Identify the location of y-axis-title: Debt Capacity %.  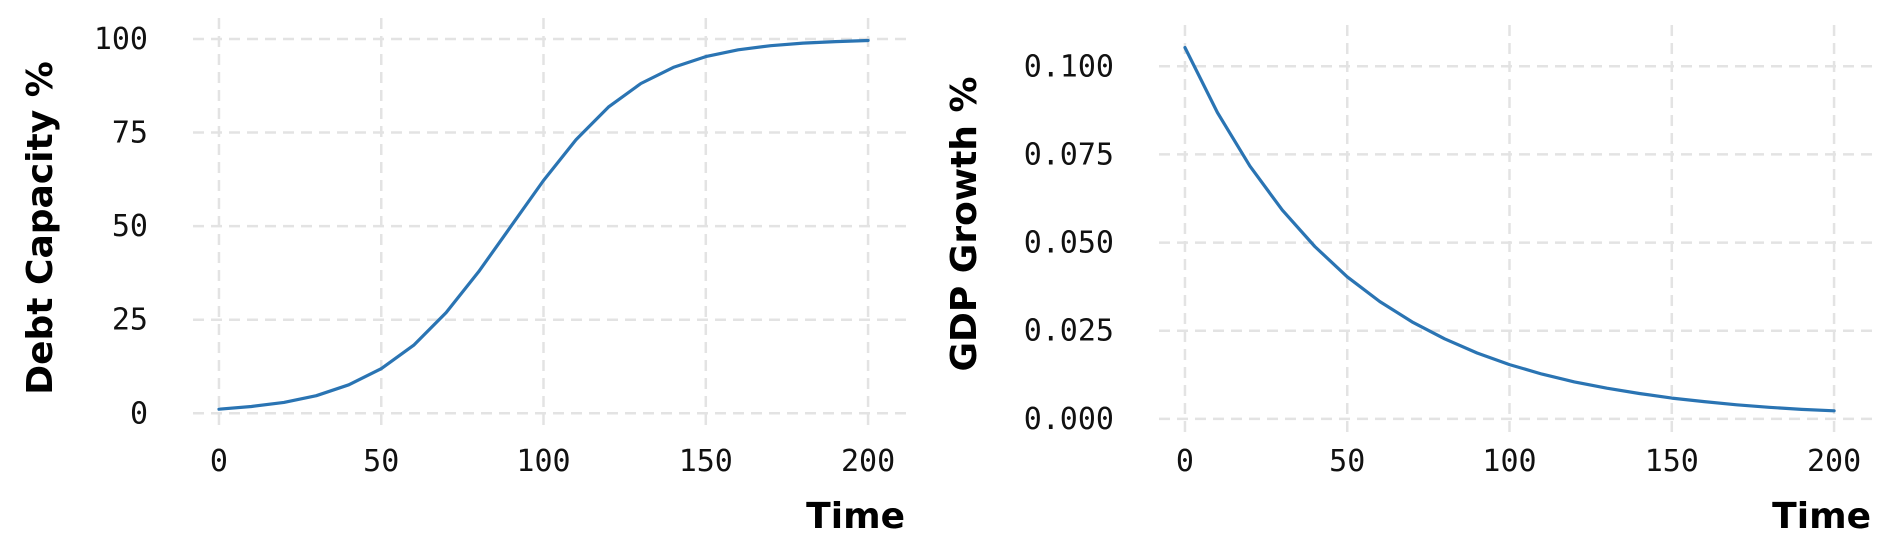
(40, 228).